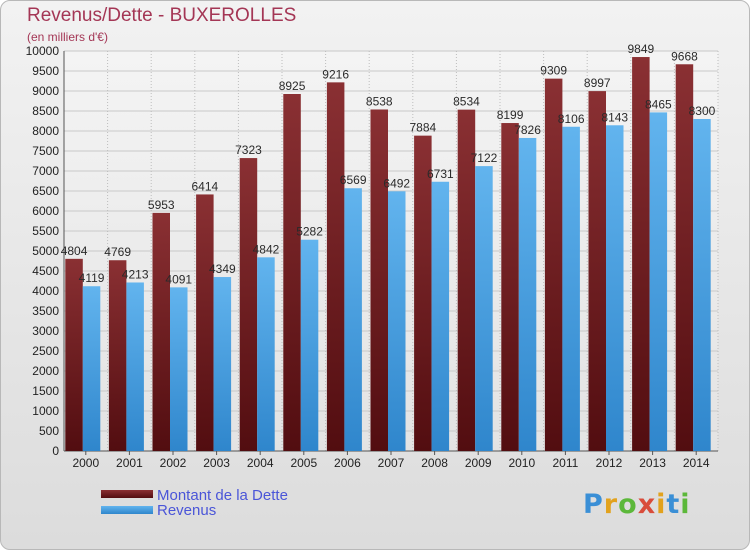  What do you see at coordinates (696, 463) in the screenshot?
I see `x-tick-label: 2014` at bounding box center [696, 463].